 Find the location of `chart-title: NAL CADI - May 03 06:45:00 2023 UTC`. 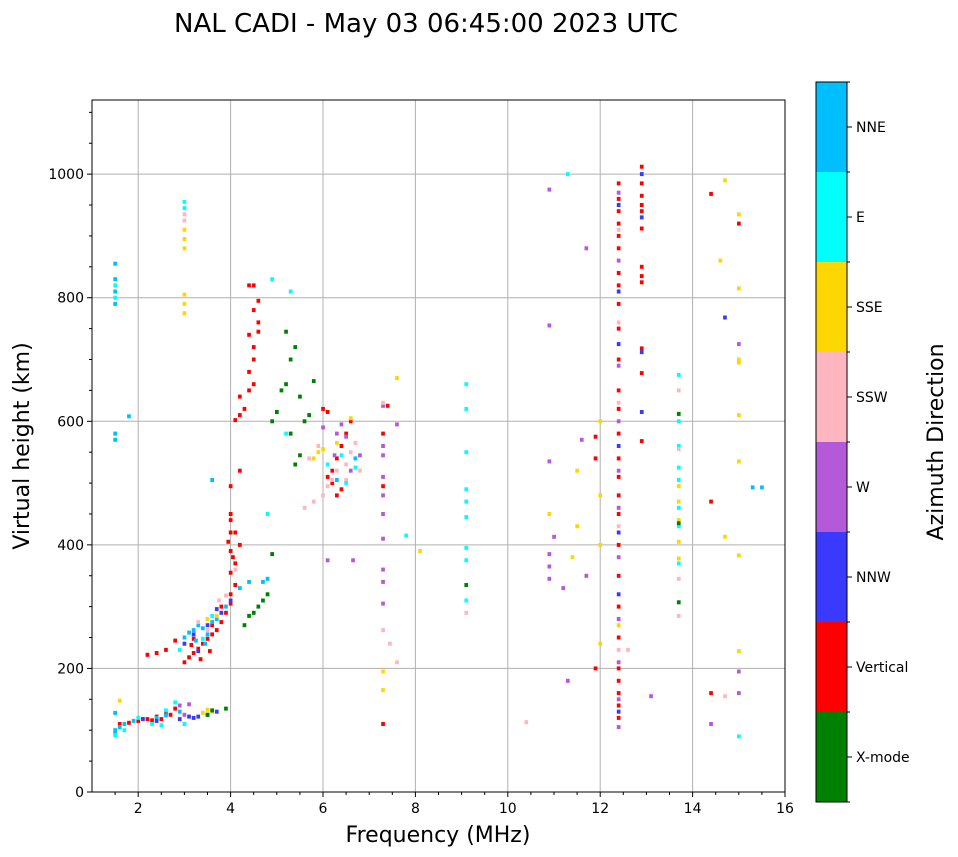

chart-title: NAL CADI - May 03 06:45:00 2023 UTC is located at coordinates (426, 24).